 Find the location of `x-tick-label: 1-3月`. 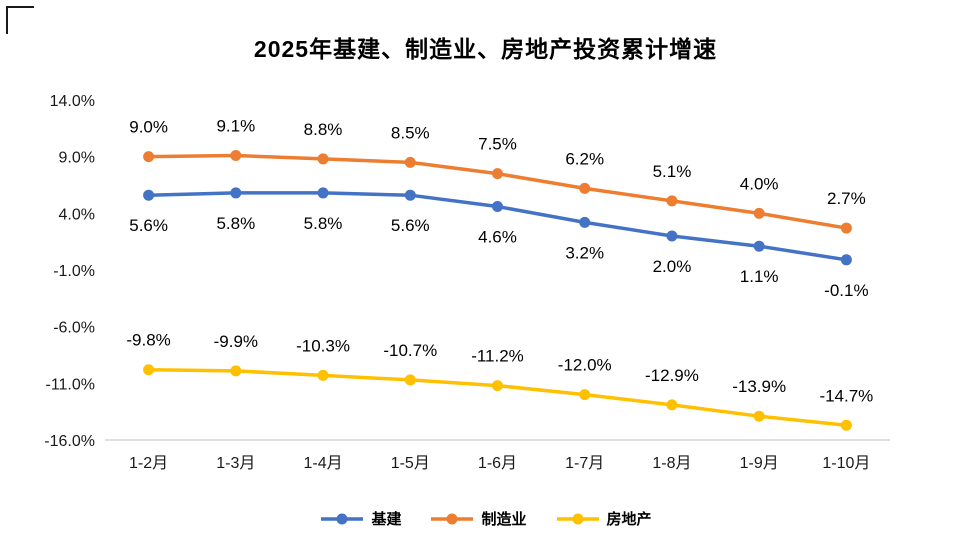

x-tick-label: 1-3月 is located at coordinates (235, 463).